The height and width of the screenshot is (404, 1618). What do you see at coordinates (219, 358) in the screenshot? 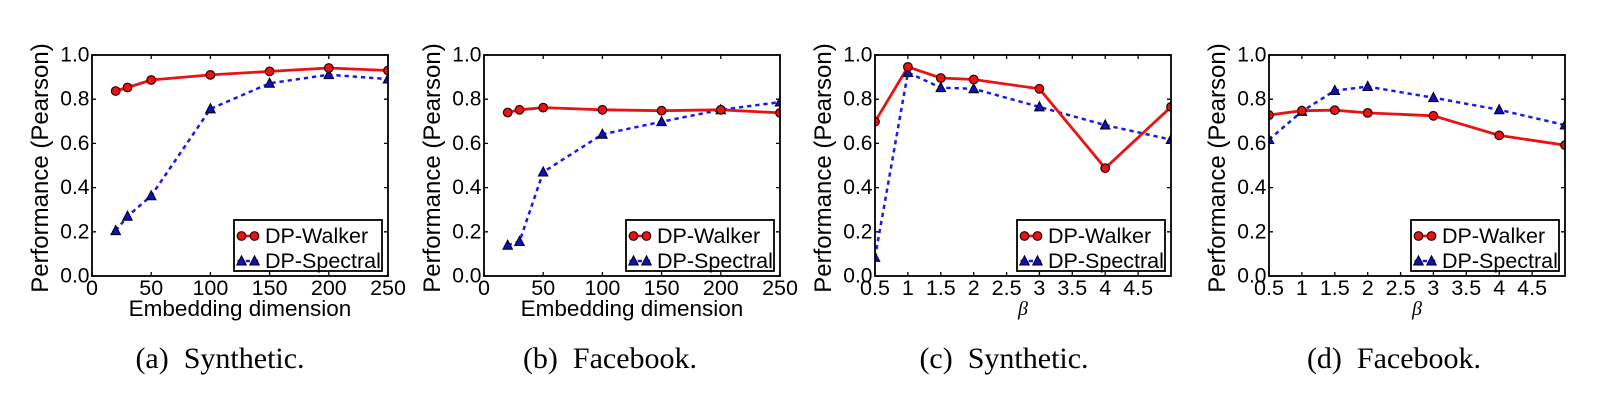
I see `svg-text: (a) Synthetic.` at bounding box center [219, 358].